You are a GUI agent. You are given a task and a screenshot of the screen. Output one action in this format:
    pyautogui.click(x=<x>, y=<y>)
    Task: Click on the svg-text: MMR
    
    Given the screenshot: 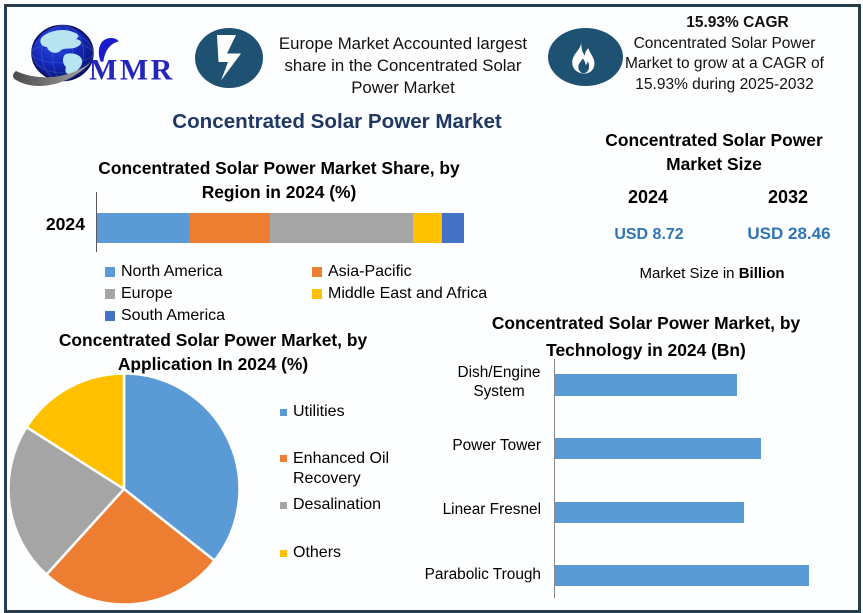 What is the action you would take?
    pyautogui.click(x=132, y=70)
    